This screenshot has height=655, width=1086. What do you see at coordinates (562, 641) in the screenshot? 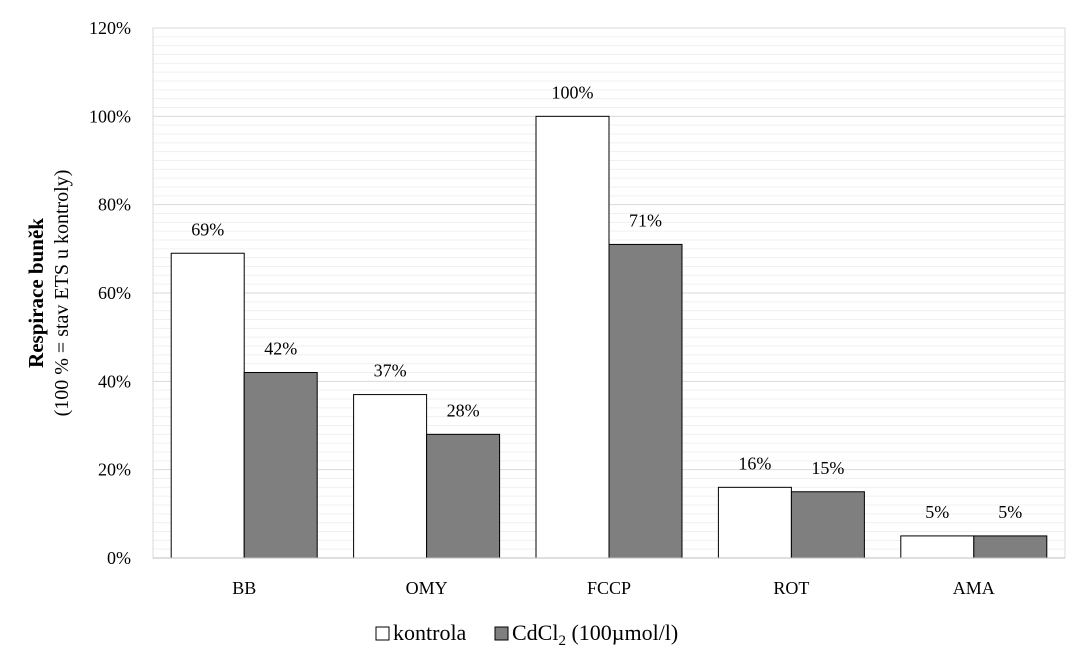
I see `legend-cdcl2-subscript: 2` at bounding box center [562, 641].